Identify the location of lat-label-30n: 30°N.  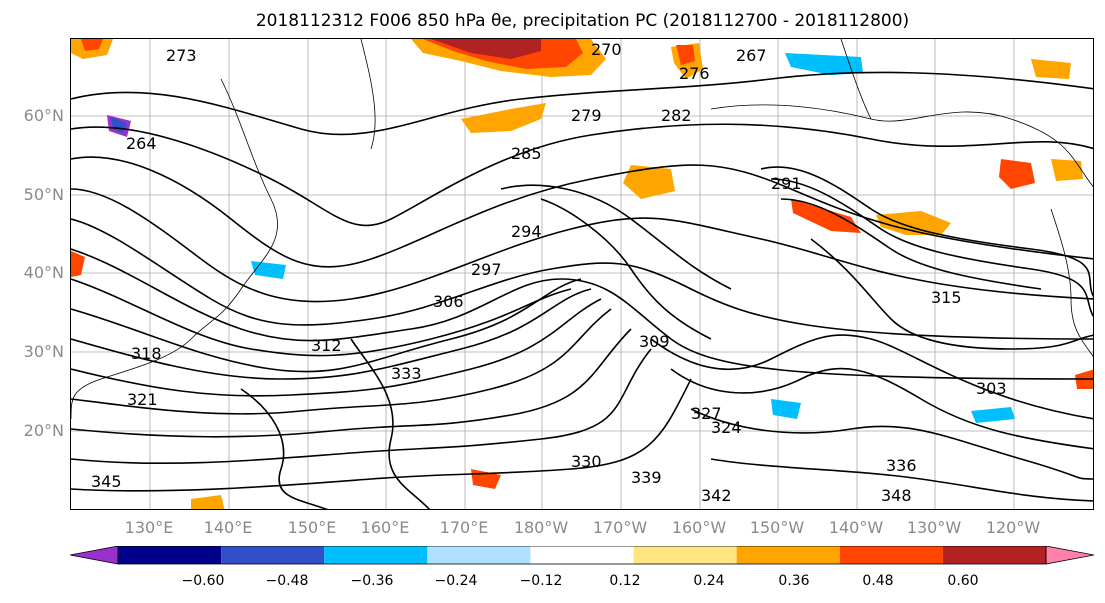
(43, 351).